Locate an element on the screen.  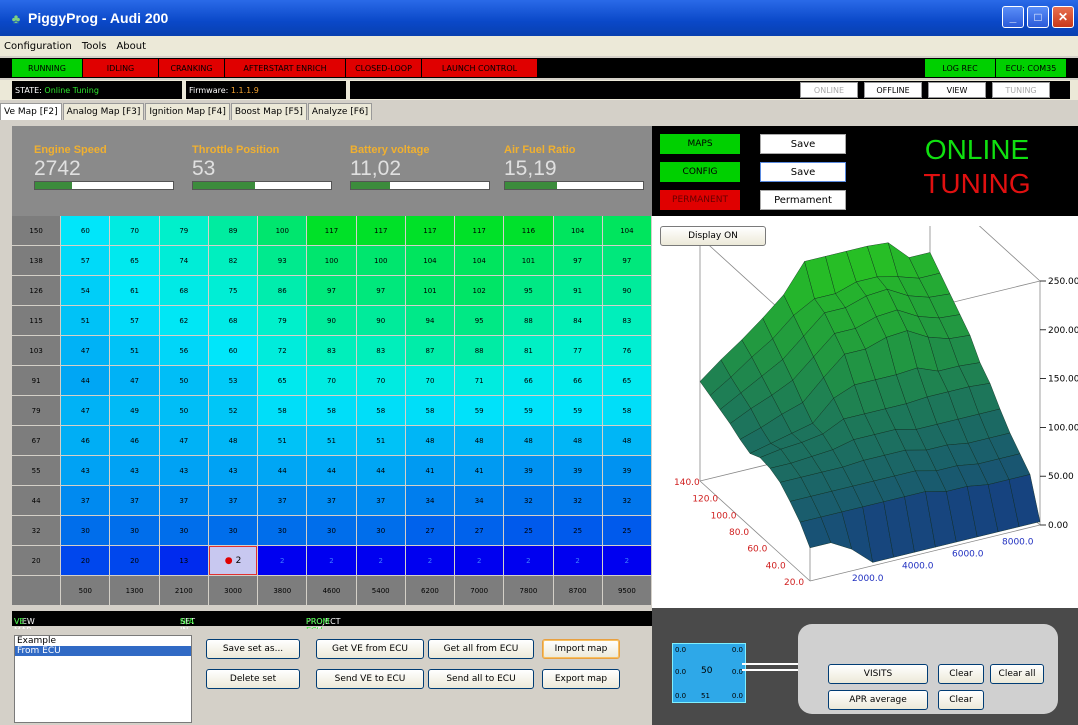
delete-set-button: Delete set is located at coordinates (253, 679).